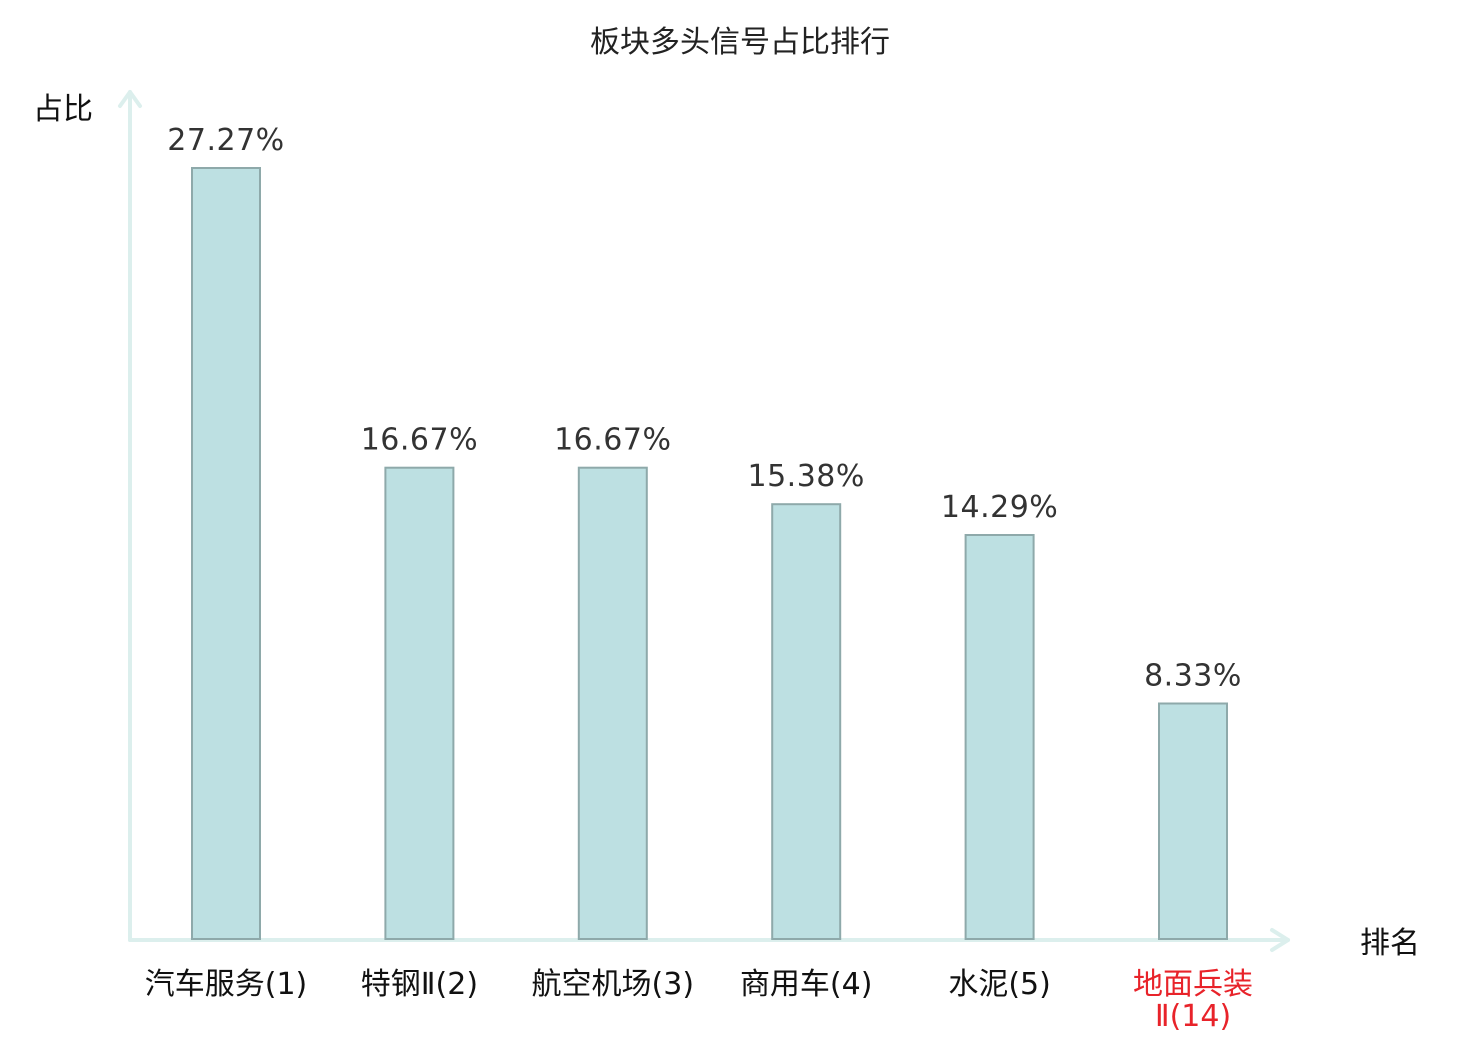  I want to click on data-label: 15.38%, so click(806, 476).